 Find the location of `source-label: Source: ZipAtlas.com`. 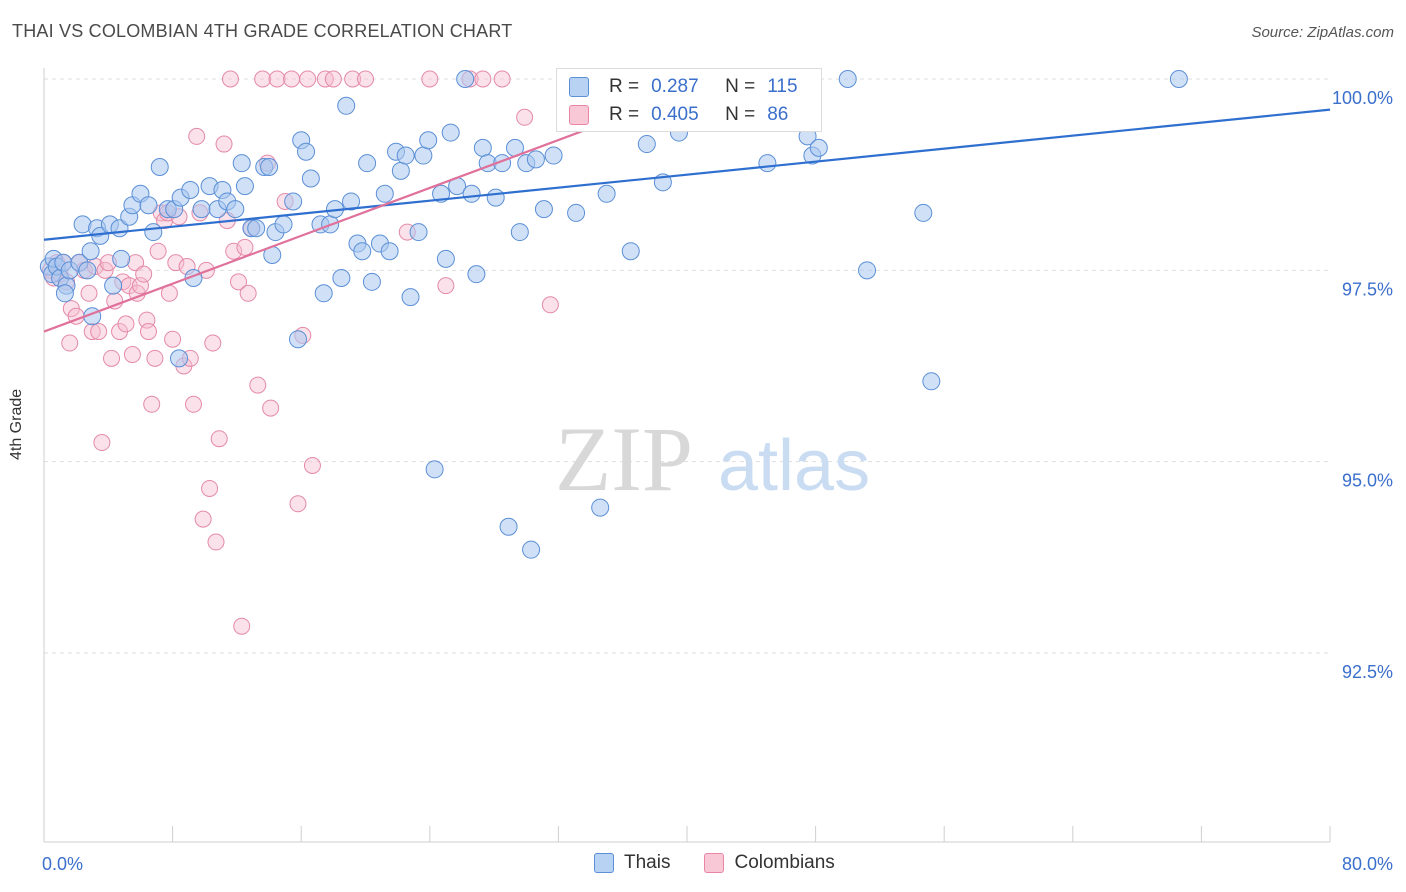

source-label: Source: ZipAtlas.com is located at coordinates (1322, 32).